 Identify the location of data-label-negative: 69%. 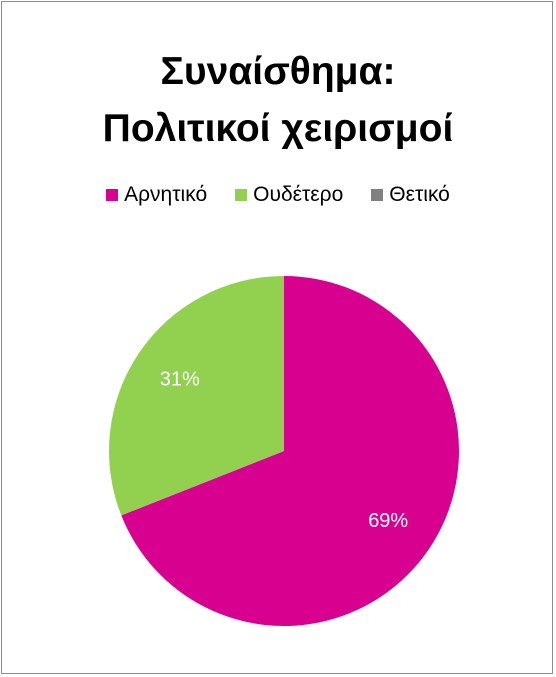
(388, 521).